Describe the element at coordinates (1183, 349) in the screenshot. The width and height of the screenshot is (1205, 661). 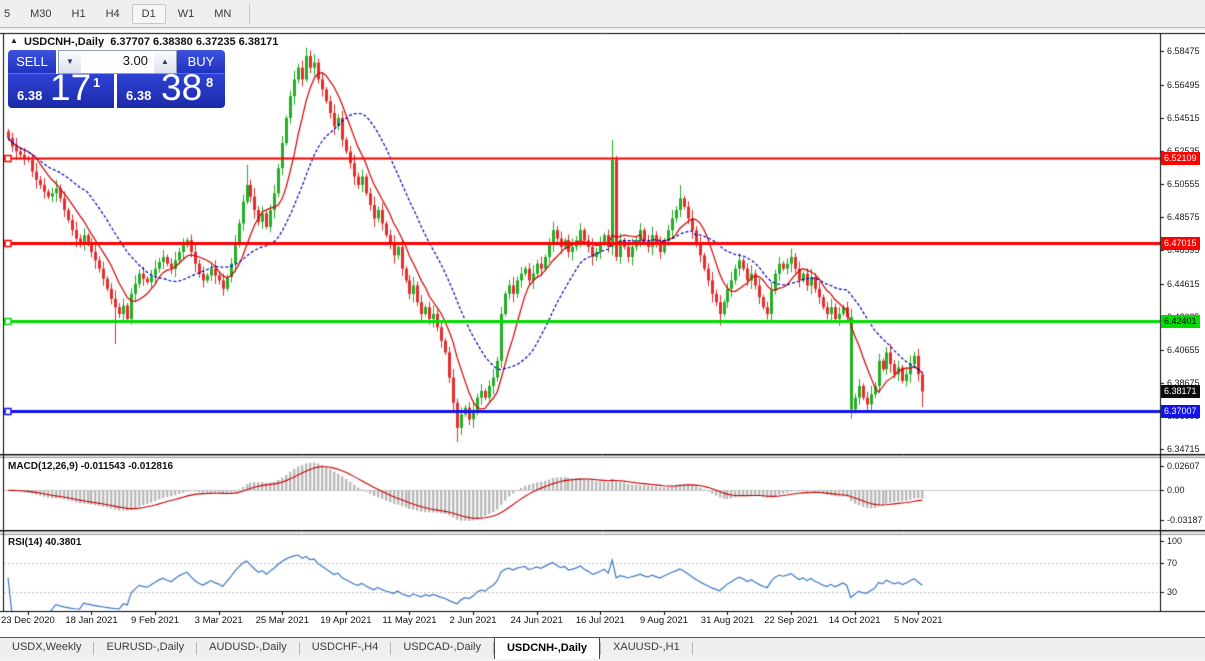
I see `price-tick-label: 6.40655` at that location.